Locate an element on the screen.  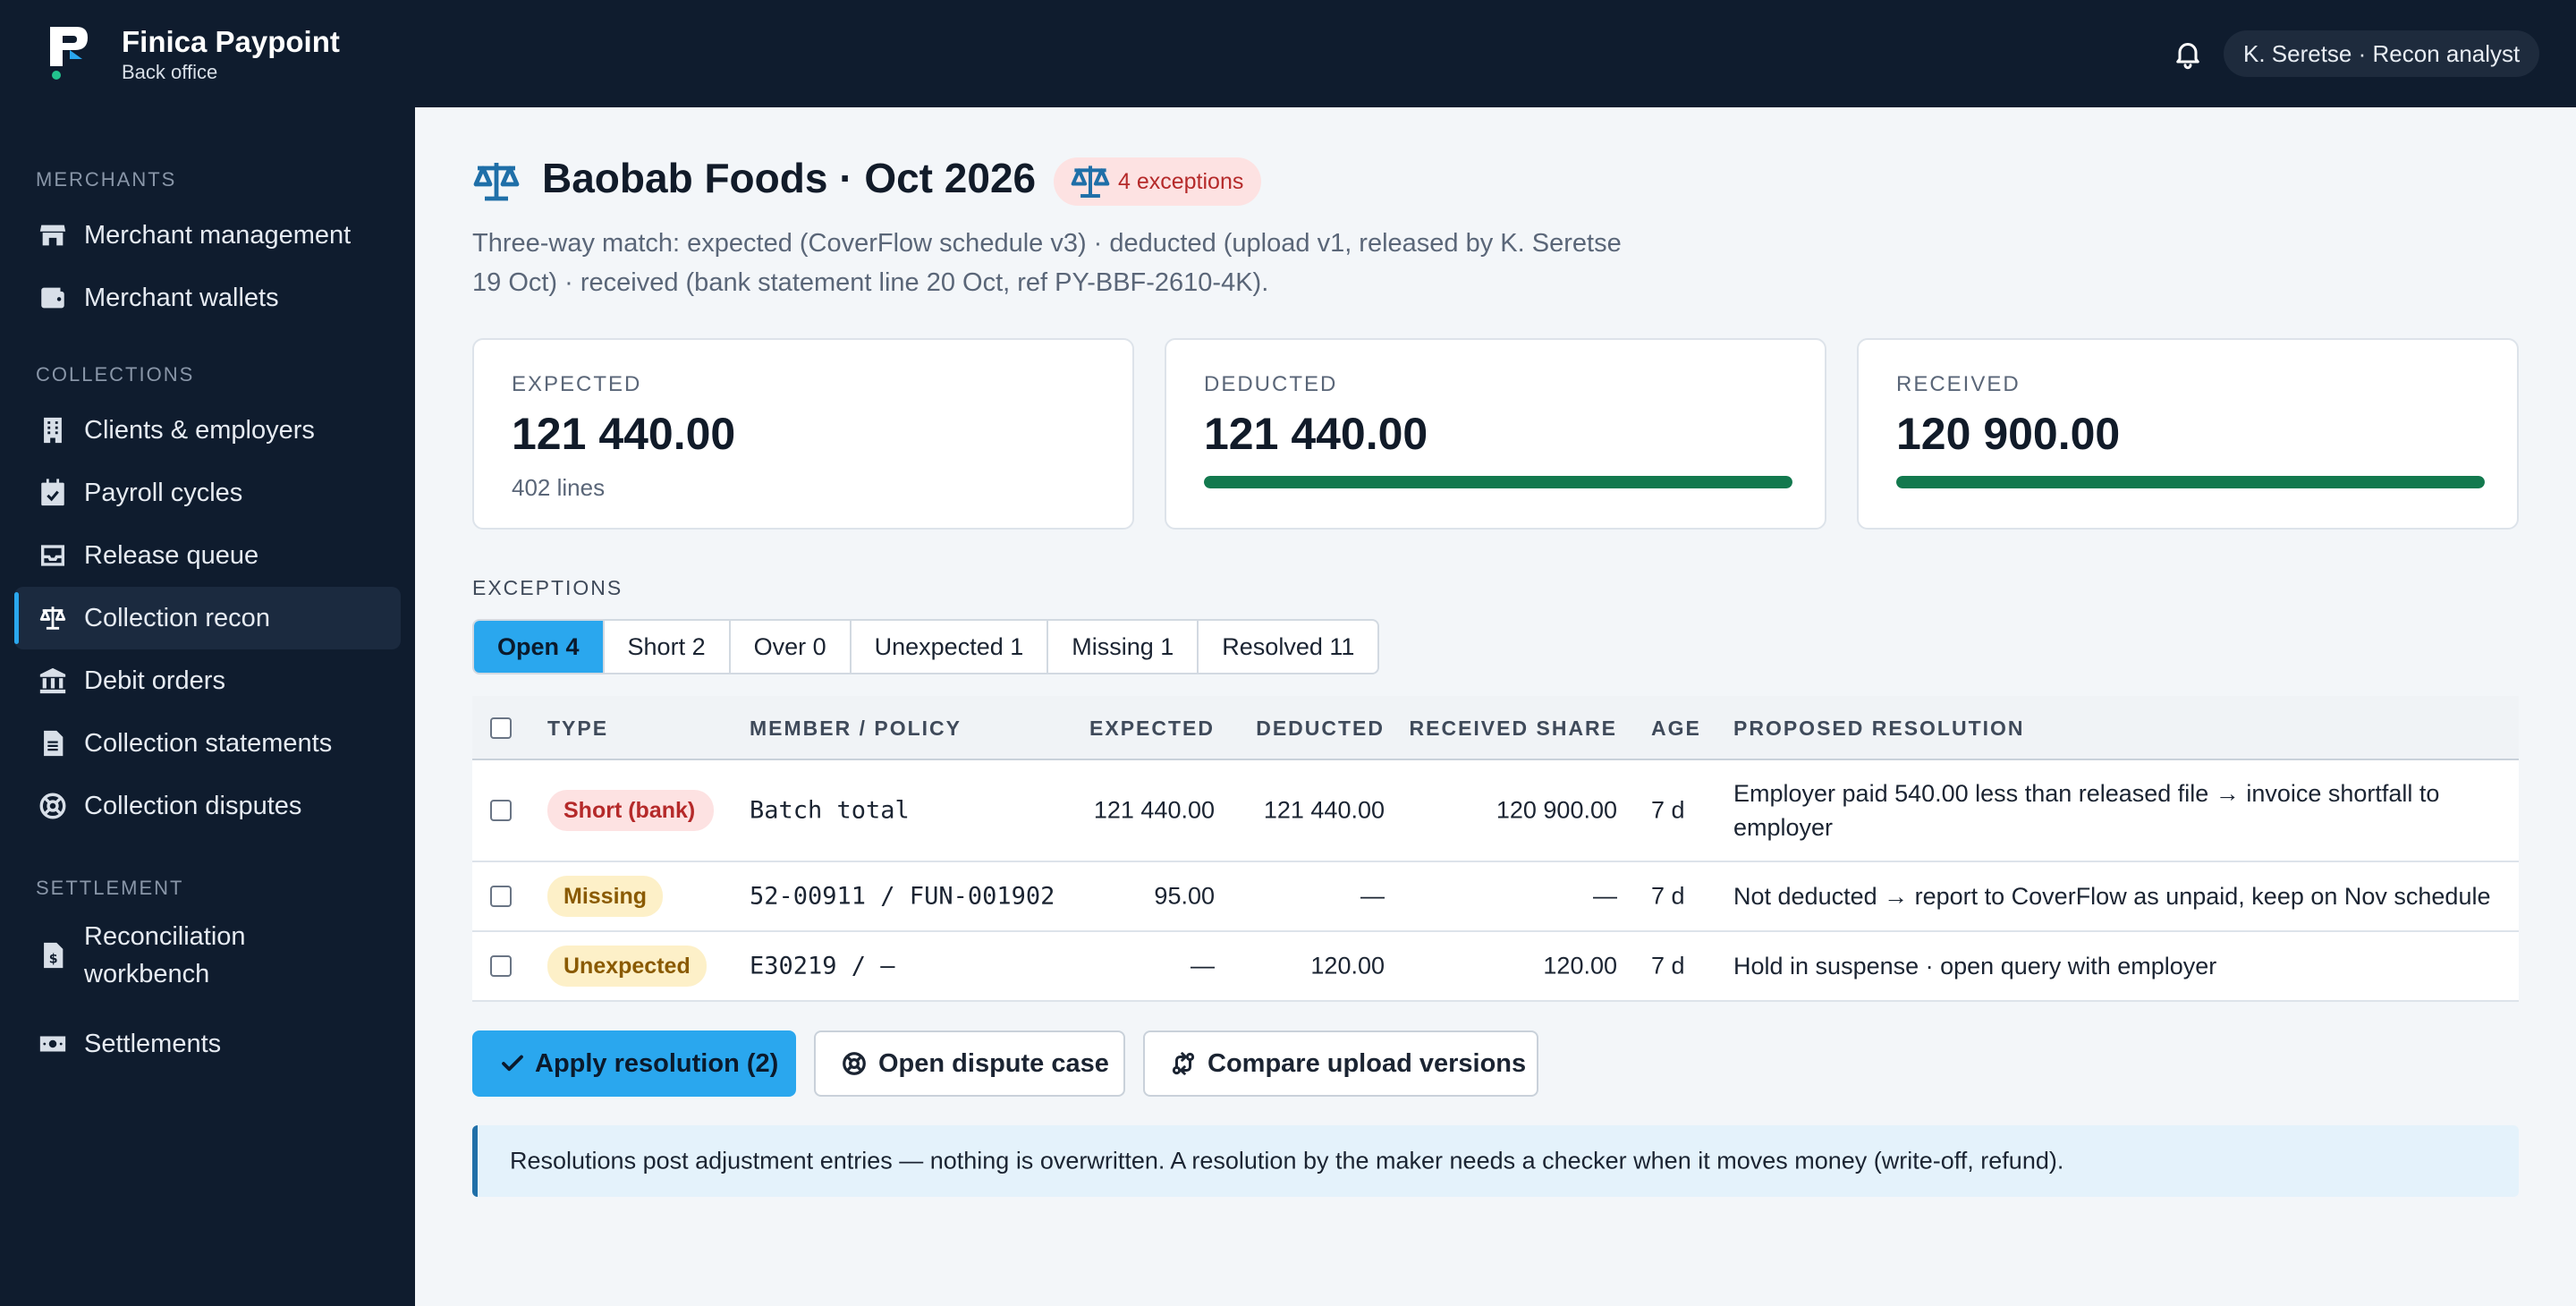
sidebar-item-label: Merchant wallets is located at coordinates (181, 298).